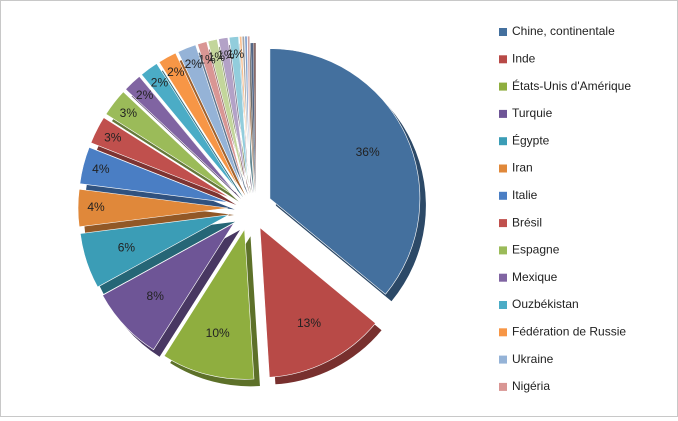  Describe the element at coordinates (309, 323) in the screenshot. I see `data-label: 13%` at that location.